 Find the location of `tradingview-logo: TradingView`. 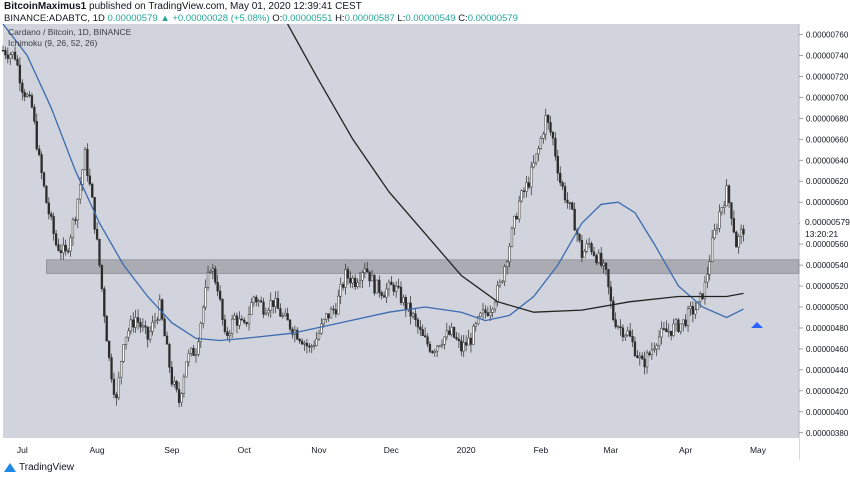

tradingview-logo: TradingView is located at coordinates (39, 467).